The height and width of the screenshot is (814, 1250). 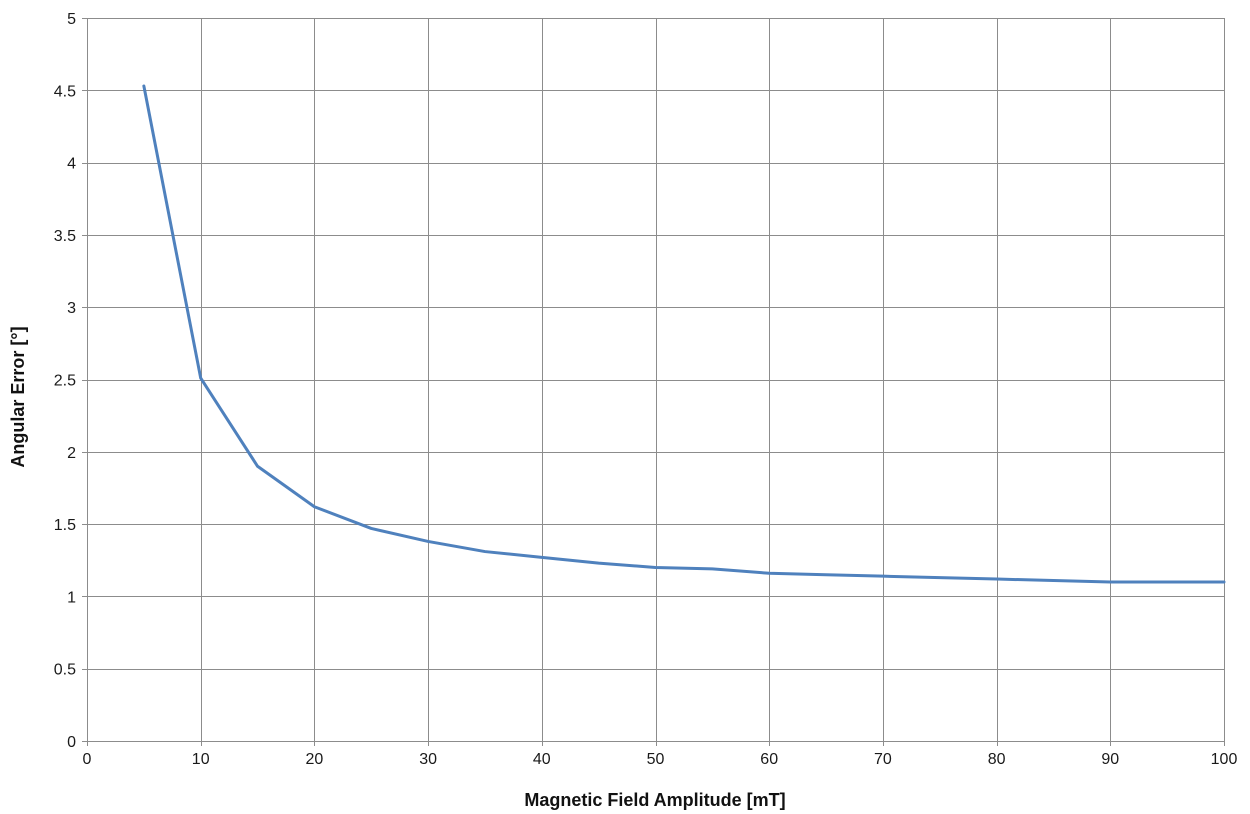 I want to click on y-axis-title: Angular Error [°], so click(x=18, y=396).